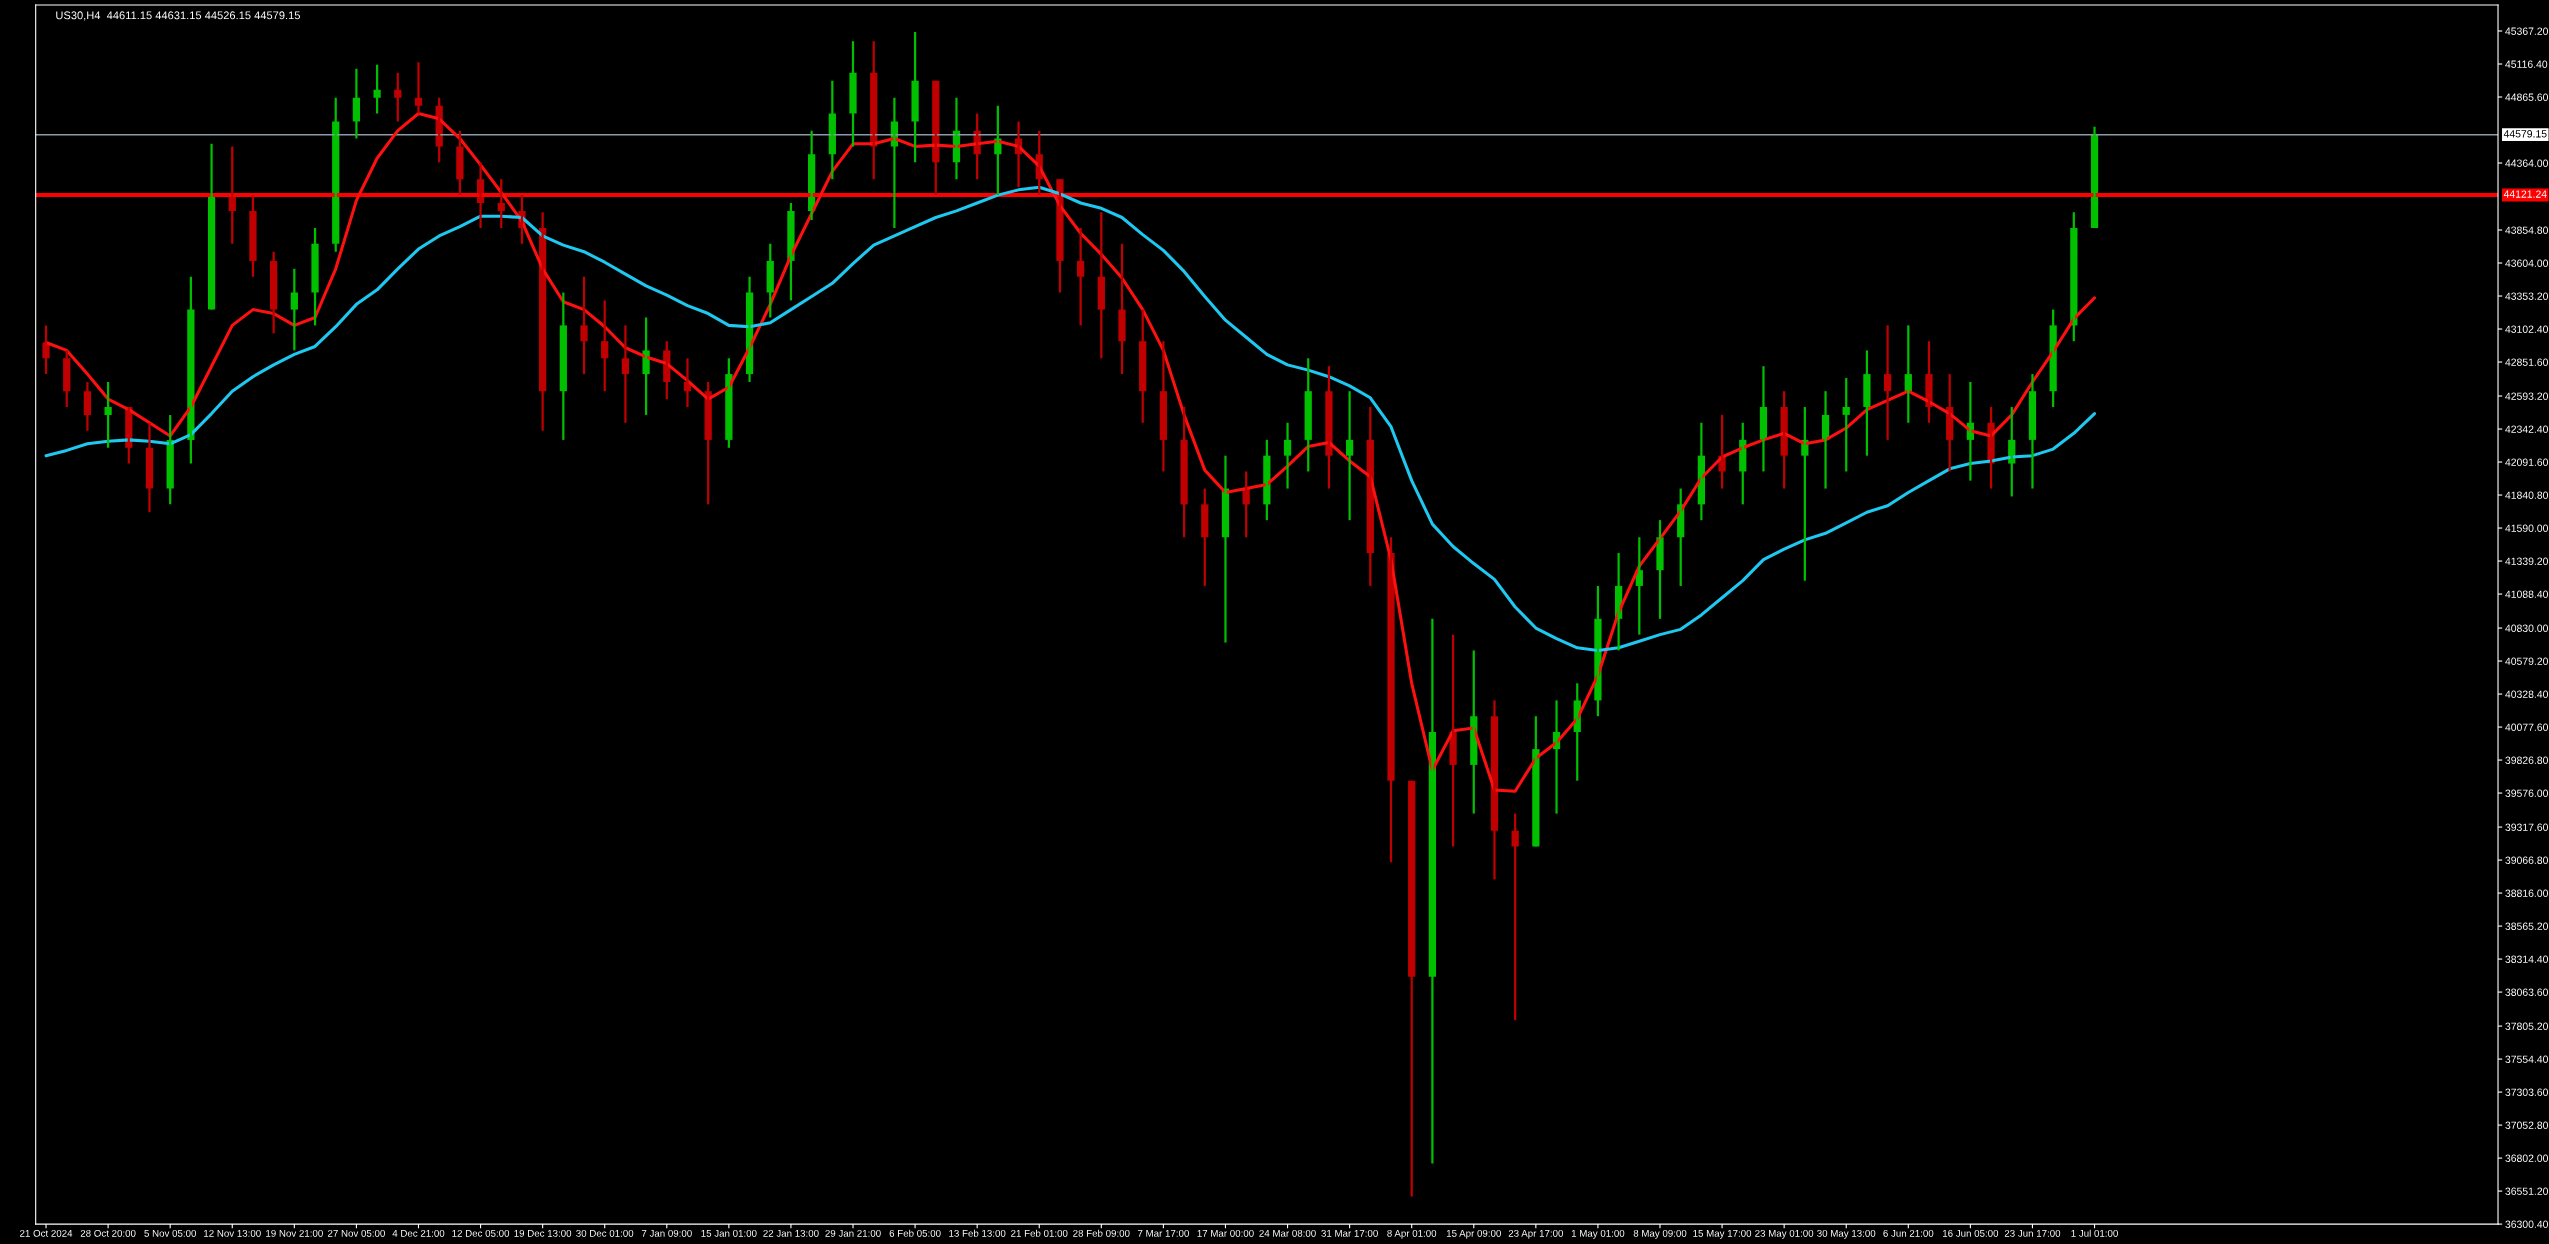  What do you see at coordinates (2094, 1233) in the screenshot?
I see `x-tick-label: 1 Jul 01:00` at bounding box center [2094, 1233].